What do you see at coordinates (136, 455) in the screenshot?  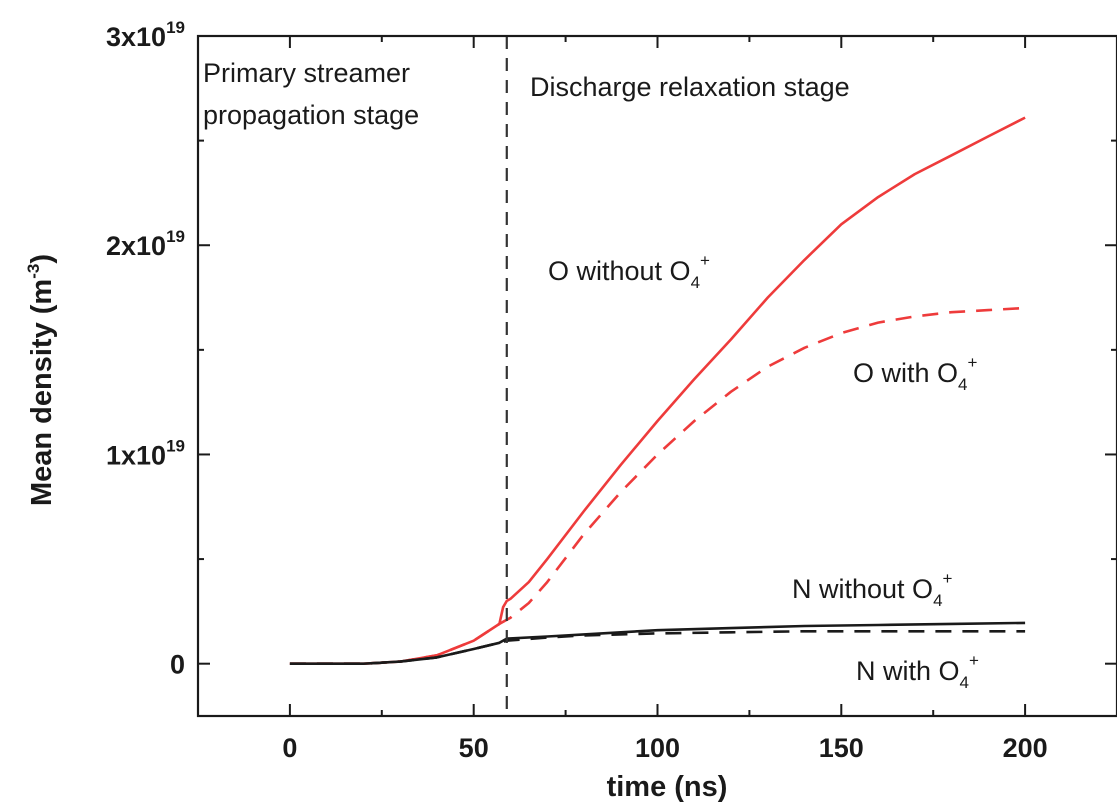 I see `y-tick-label-base: 1x10` at bounding box center [136, 455].